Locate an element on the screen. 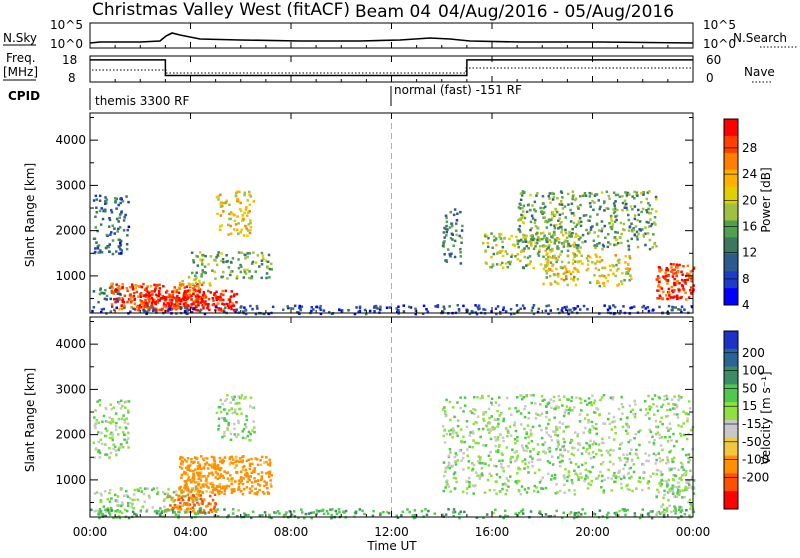  y-tick-label: 4000 is located at coordinates (70, 344).